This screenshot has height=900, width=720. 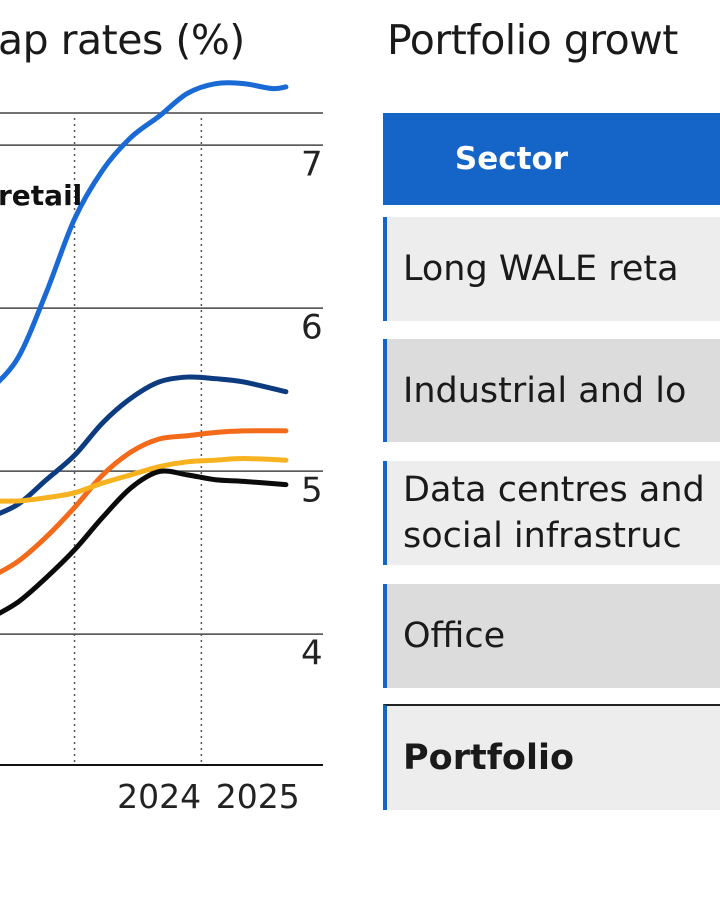 What do you see at coordinates (312, 165) in the screenshot?
I see `y-tick-label: 7` at bounding box center [312, 165].